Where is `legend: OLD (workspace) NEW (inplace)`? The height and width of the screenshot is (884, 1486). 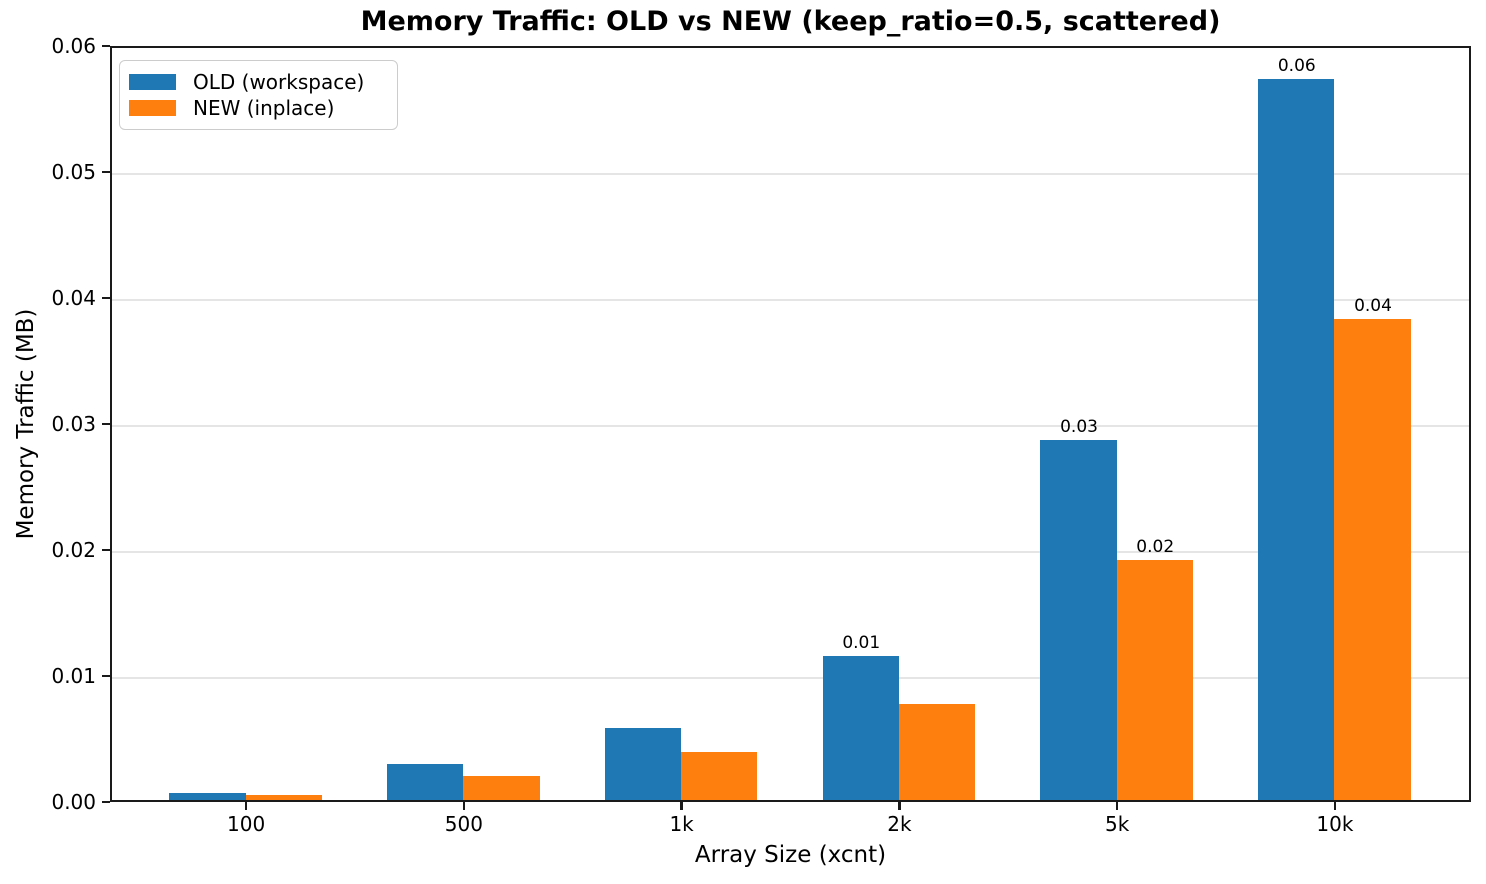 legend: OLD (workspace) NEW (inplace) is located at coordinates (258, 95).